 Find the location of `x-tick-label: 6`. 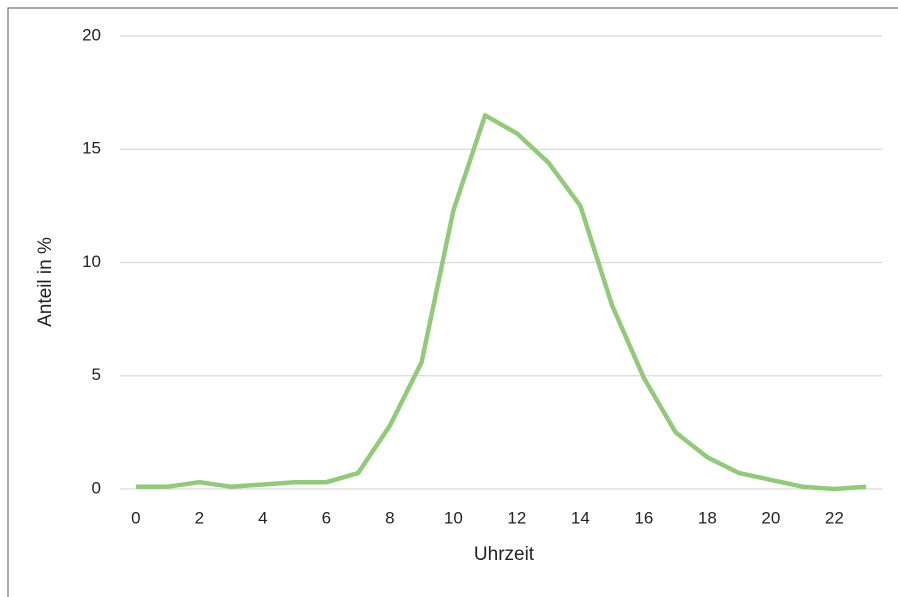

x-tick-label: 6 is located at coordinates (326, 517).